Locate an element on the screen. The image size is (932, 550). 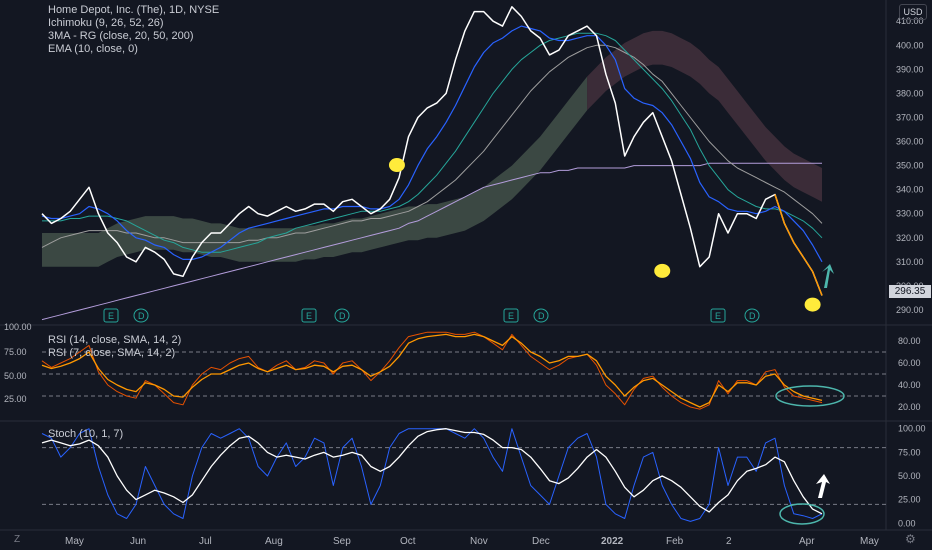
month-tick-label: Nov is located at coordinates (479, 541).